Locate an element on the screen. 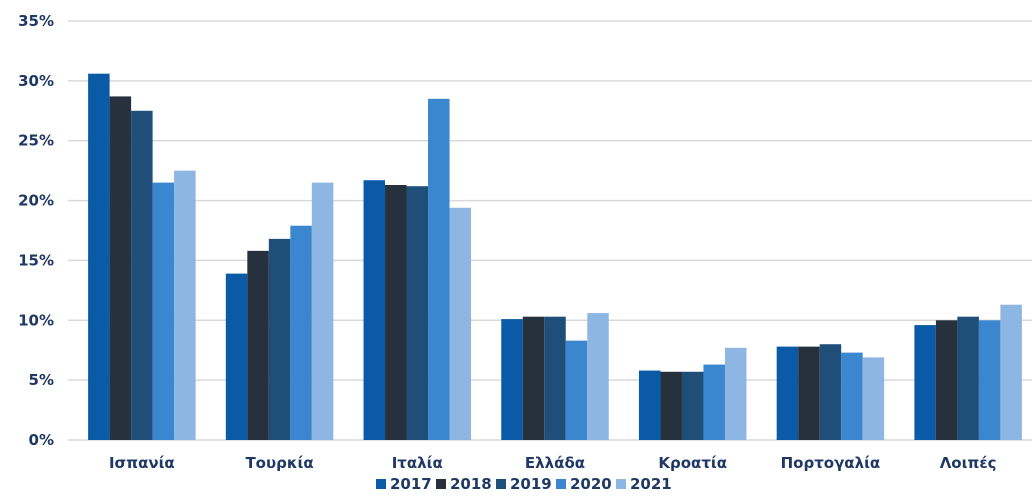 This screenshot has height=501, width=1032. x-category-label: Ιταλία is located at coordinates (417, 463).